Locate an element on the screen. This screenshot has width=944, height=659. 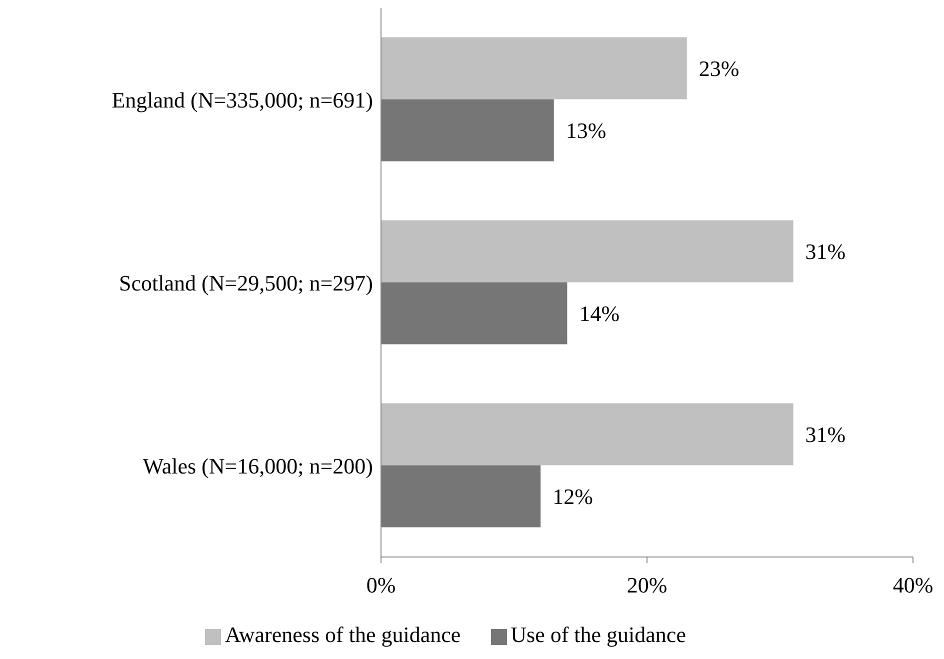
data-label: 23% is located at coordinates (719, 69).